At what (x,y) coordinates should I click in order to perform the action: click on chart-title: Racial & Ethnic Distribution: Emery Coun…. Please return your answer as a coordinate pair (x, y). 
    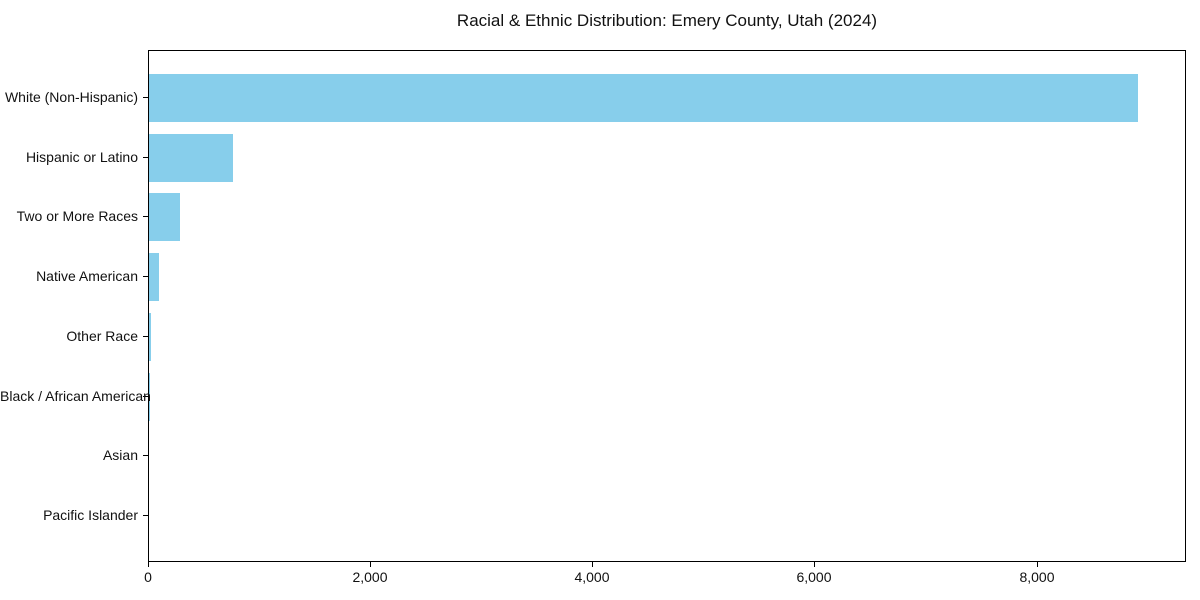
    Looking at the image, I should click on (667, 20).